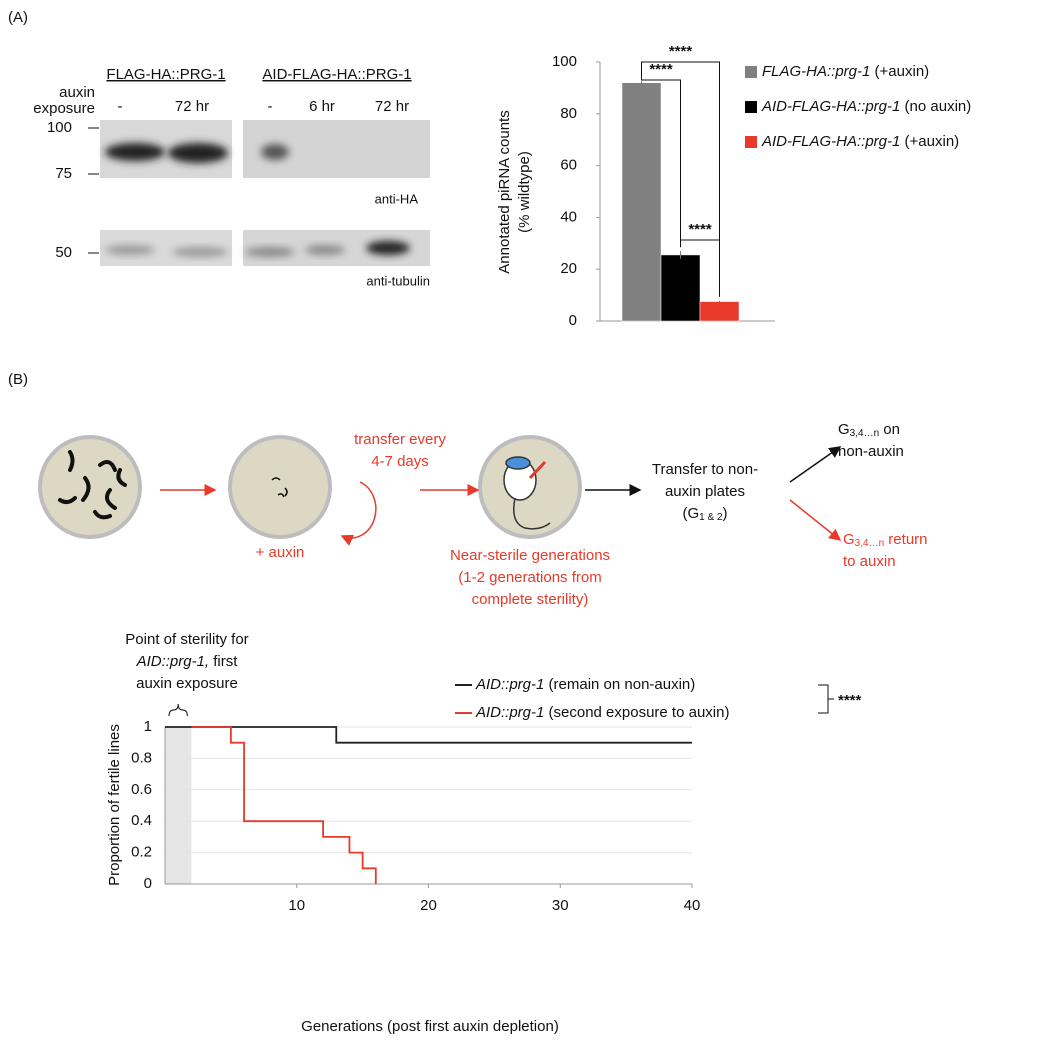 The width and height of the screenshot is (1042, 1050). What do you see at coordinates (711, 517) in the screenshot?
I see `subscript: 1 & 2` at bounding box center [711, 517].